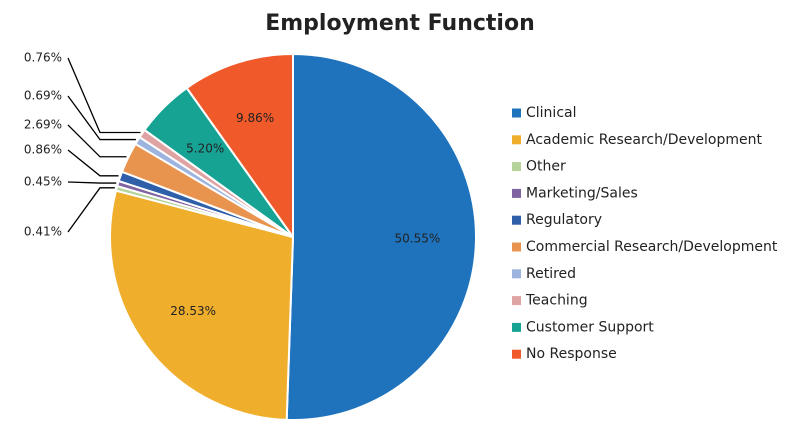 The image size is (800, 443). I want to click on legend-label: Commercial Research/Development, so click(652, 247).